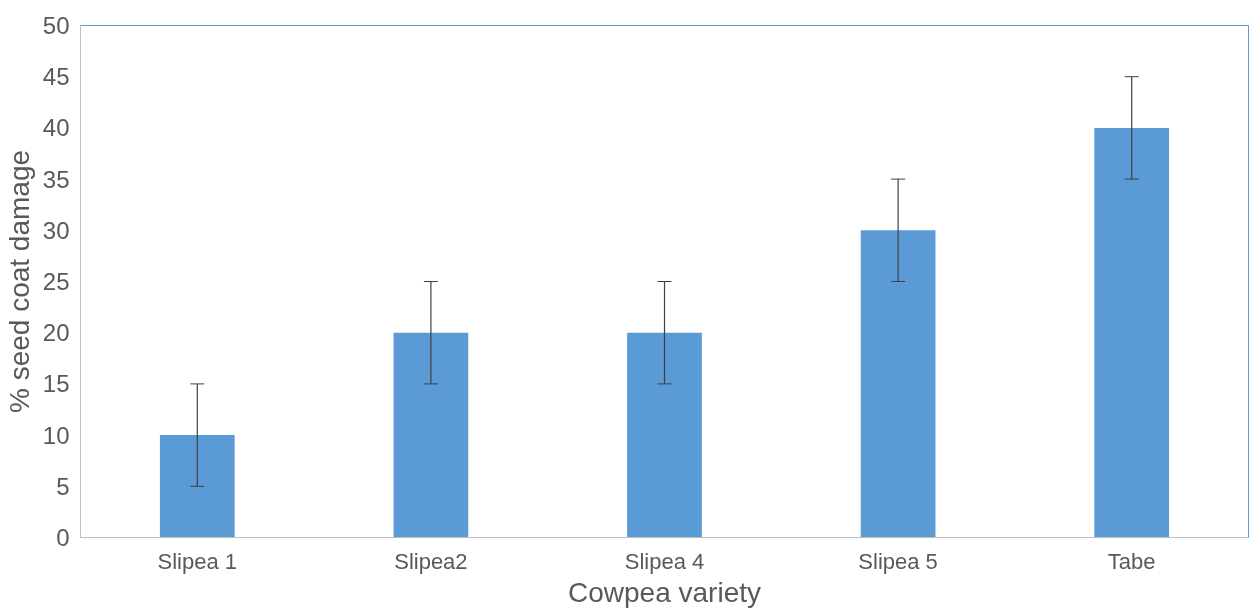 The height and width of the screenshot is (610, 1253). What do you see at coordinates (19, 281) in the screenshot?
I see `y-axis-title: % seed coat damage` at bounding box center [19, 281].